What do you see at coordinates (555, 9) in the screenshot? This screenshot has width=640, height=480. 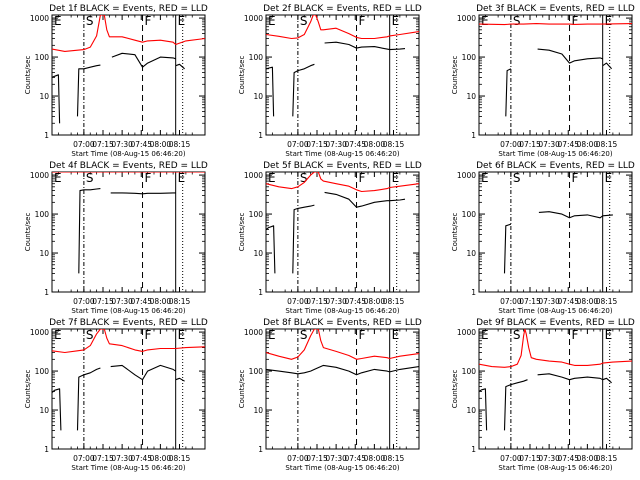 I see `panel-title: Det 3f BLACK = Events, RED = LLD` at bounding box center [555, 9].